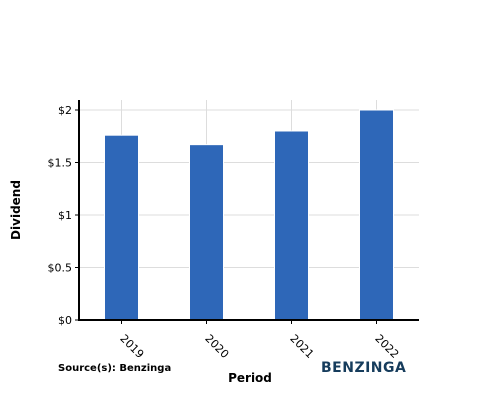 The height and width of the screenshot is (400, 500). Describe the element at coordinates (291, 225) in the screenshot. I see `bar-2021` at that location.